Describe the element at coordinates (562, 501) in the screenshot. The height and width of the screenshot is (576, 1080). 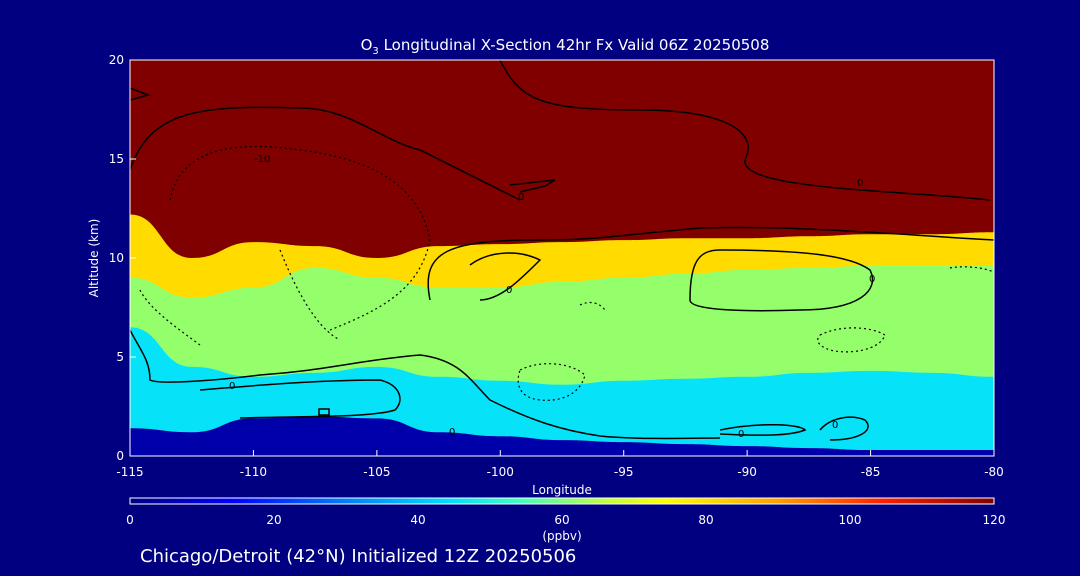
I see `colorbar` at that location.